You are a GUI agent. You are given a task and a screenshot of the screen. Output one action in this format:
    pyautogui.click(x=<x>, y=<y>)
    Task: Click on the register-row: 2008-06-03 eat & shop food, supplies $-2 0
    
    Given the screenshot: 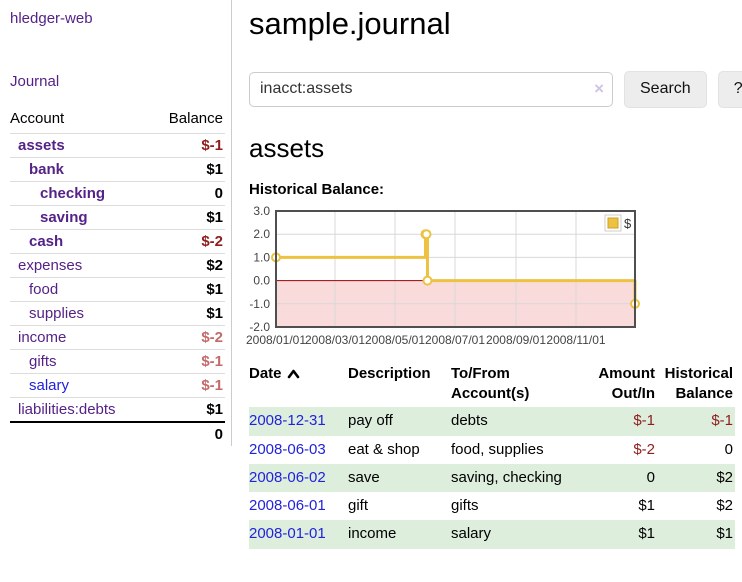 What is the action you would take?
    pyautogui.click(x=492, y=450)
    